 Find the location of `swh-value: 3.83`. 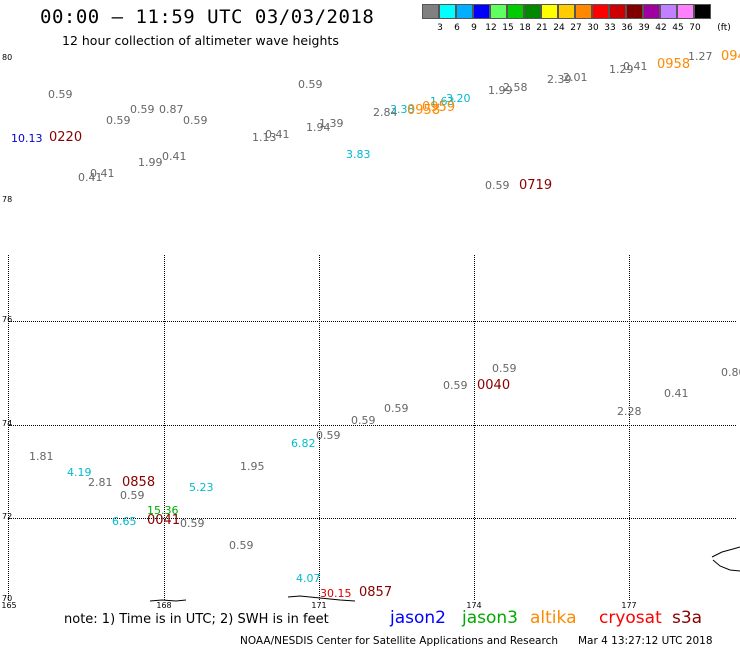

swh-value: 3.83 is located at coordinates (358, 154).